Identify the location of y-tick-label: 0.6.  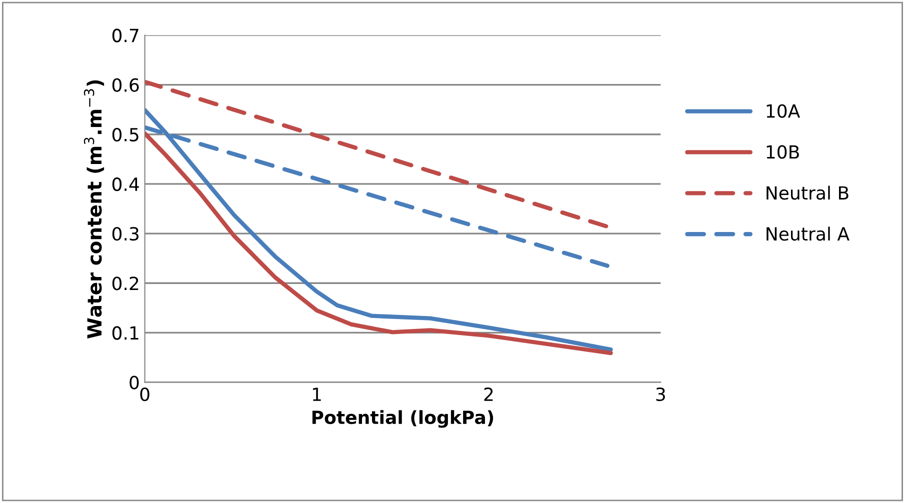
(125, 85).